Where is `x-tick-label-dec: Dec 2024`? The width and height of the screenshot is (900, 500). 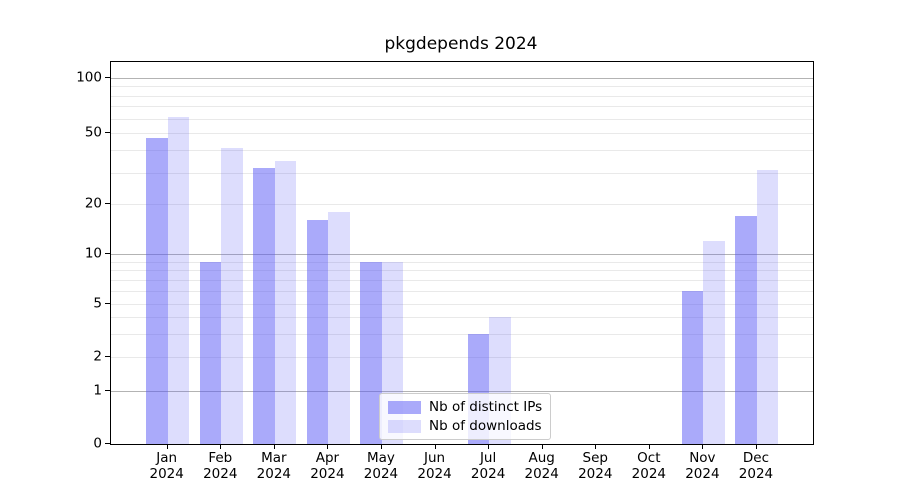
x-tick-label-dec: Dec 2024 is located at coordinates (756, 466).